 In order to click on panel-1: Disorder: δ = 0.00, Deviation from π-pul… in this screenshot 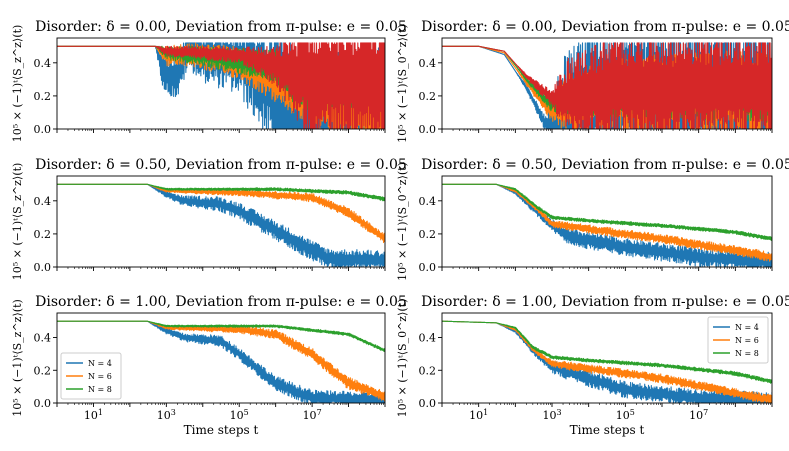, I will do `click(209, 80)`.